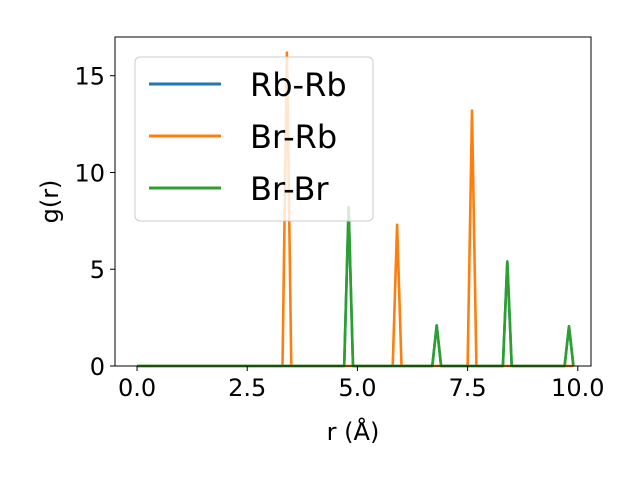 This screenshot has height=480, width=640. I want to click on x-axis-label: r (Å), so click(353, 431).